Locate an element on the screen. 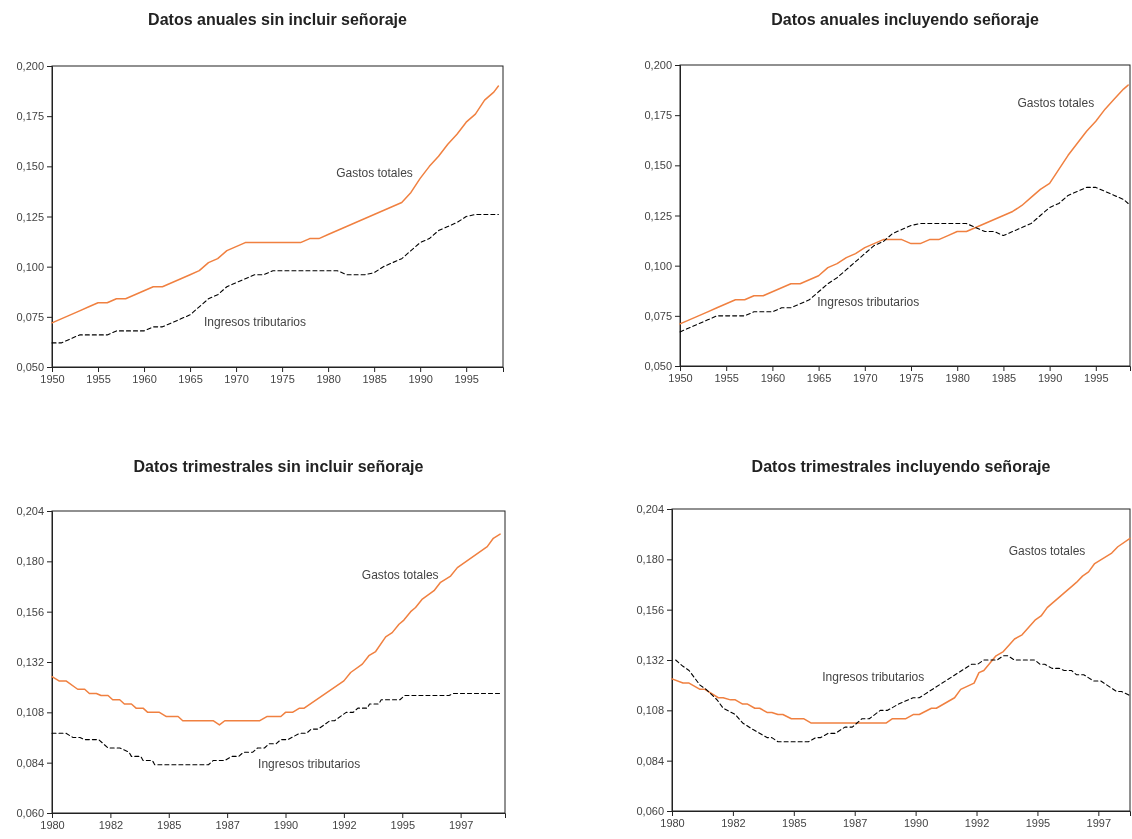  chart-title: Datos trimestrales sin incluir señoraje is located at coordinates (278, 466).